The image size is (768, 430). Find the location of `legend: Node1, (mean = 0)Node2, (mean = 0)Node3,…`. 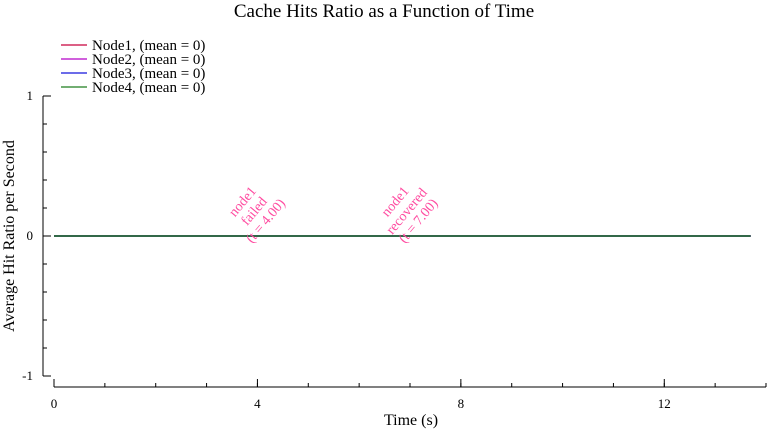

legend: Node1, (mean = 0)Node2, (mean = 0)Node3,… is located at coordinates (133, 67).